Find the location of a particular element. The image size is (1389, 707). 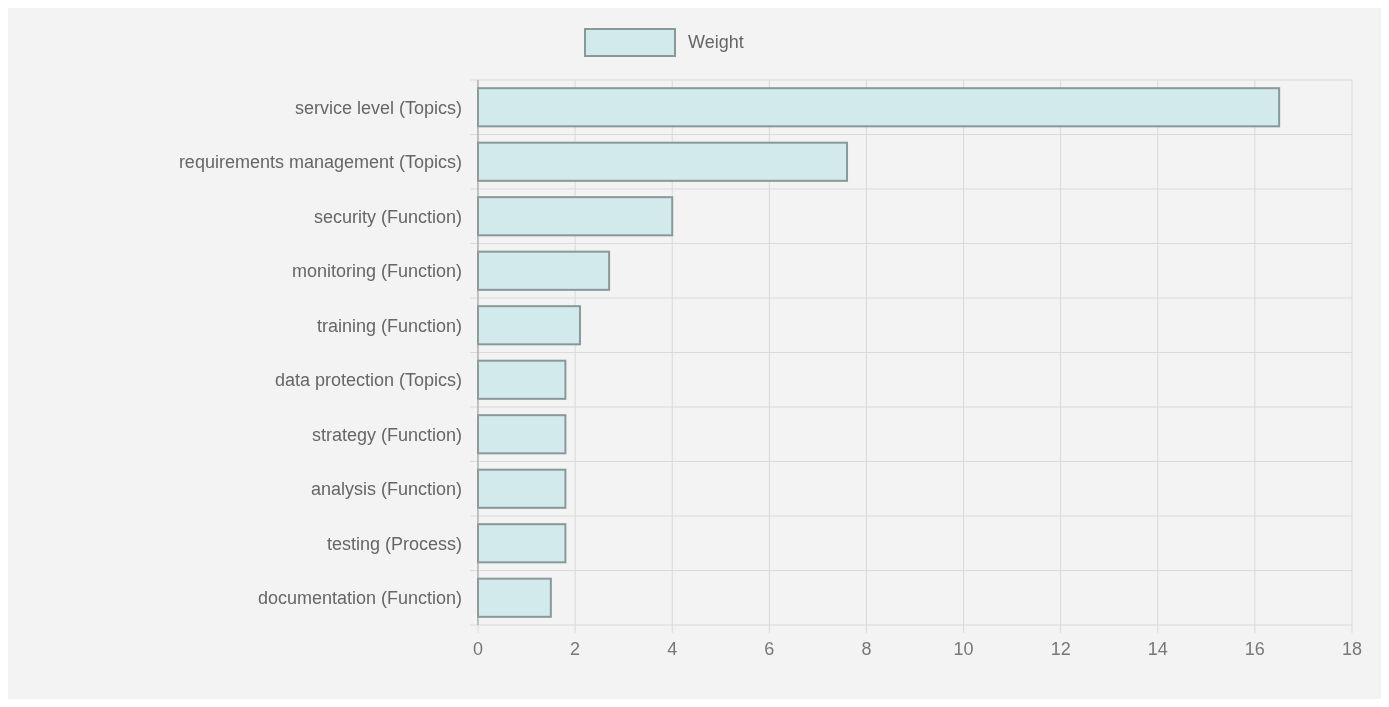

y-tick-label: documentation (Function) is located at coordinates (359, 598).